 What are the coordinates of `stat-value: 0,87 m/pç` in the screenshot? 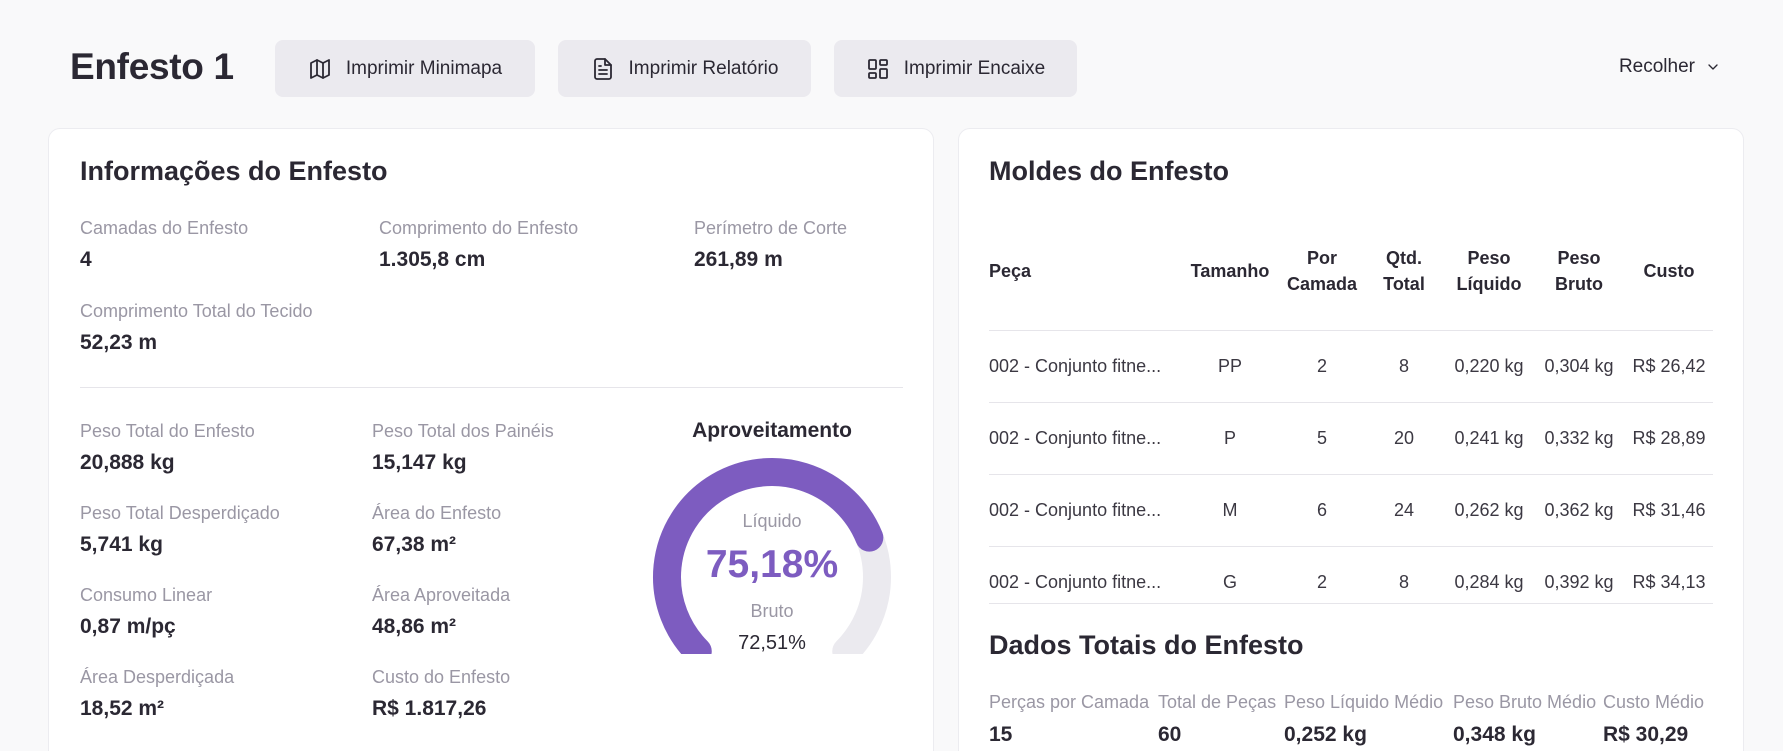 It's located at (128, 626).